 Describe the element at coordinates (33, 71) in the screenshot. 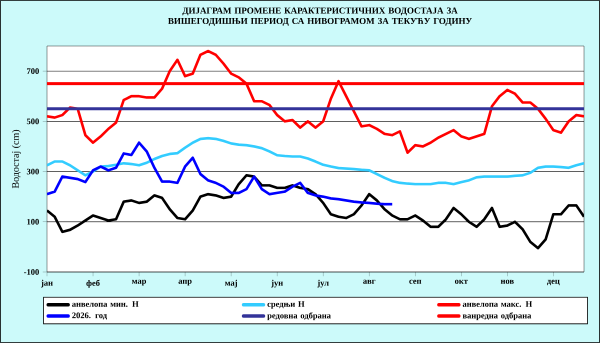

I see `y-tick-label: 700` at that location.